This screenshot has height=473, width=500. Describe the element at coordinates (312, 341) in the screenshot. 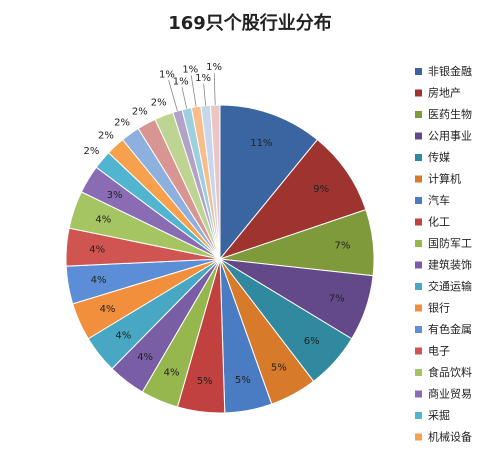

I see `value-label: 6%` at that location.